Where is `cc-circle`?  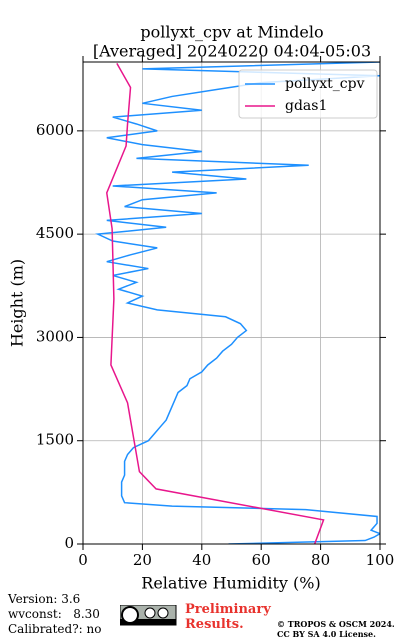 cc-circle is located at coordinates (130, 615).